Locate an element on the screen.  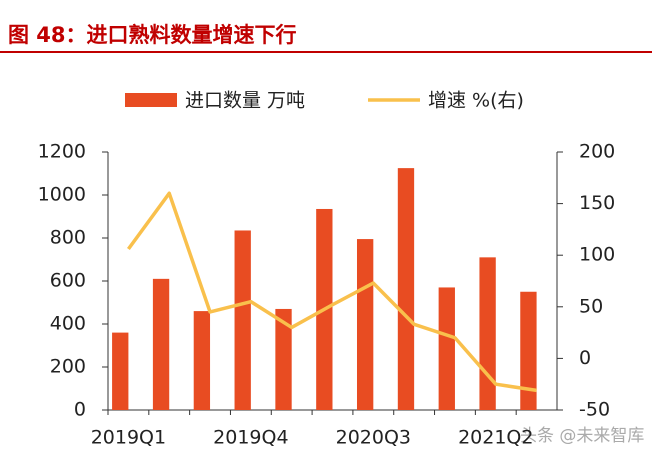
y2-tick-label: 50 is located at coordinates (591, 306).